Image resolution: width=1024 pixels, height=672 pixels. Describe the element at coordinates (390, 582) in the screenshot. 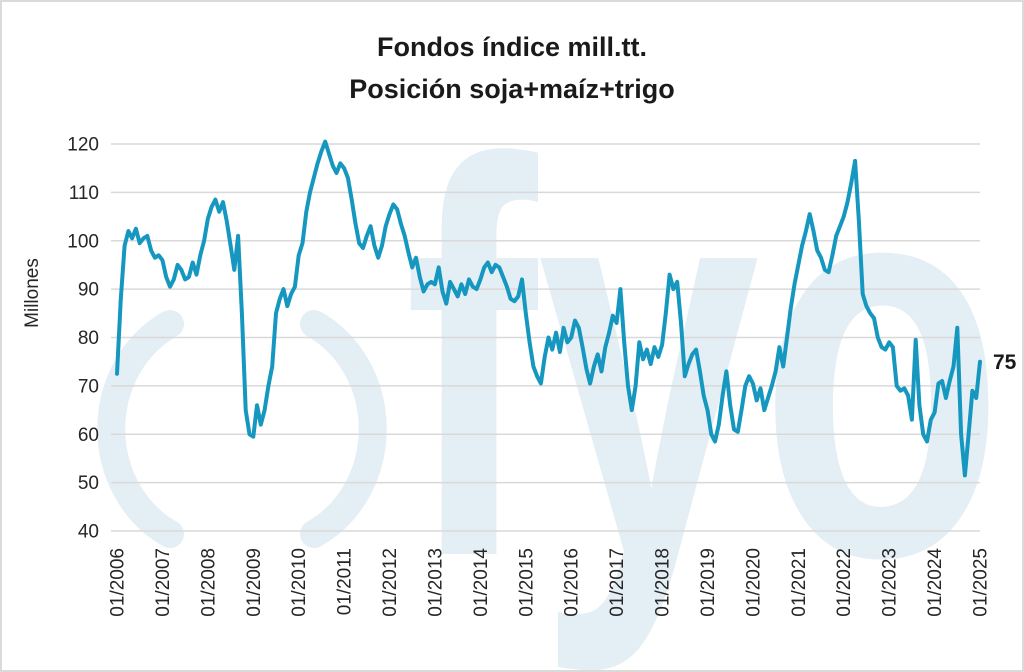

I see `x-tick-label: 01/2012` at that location.